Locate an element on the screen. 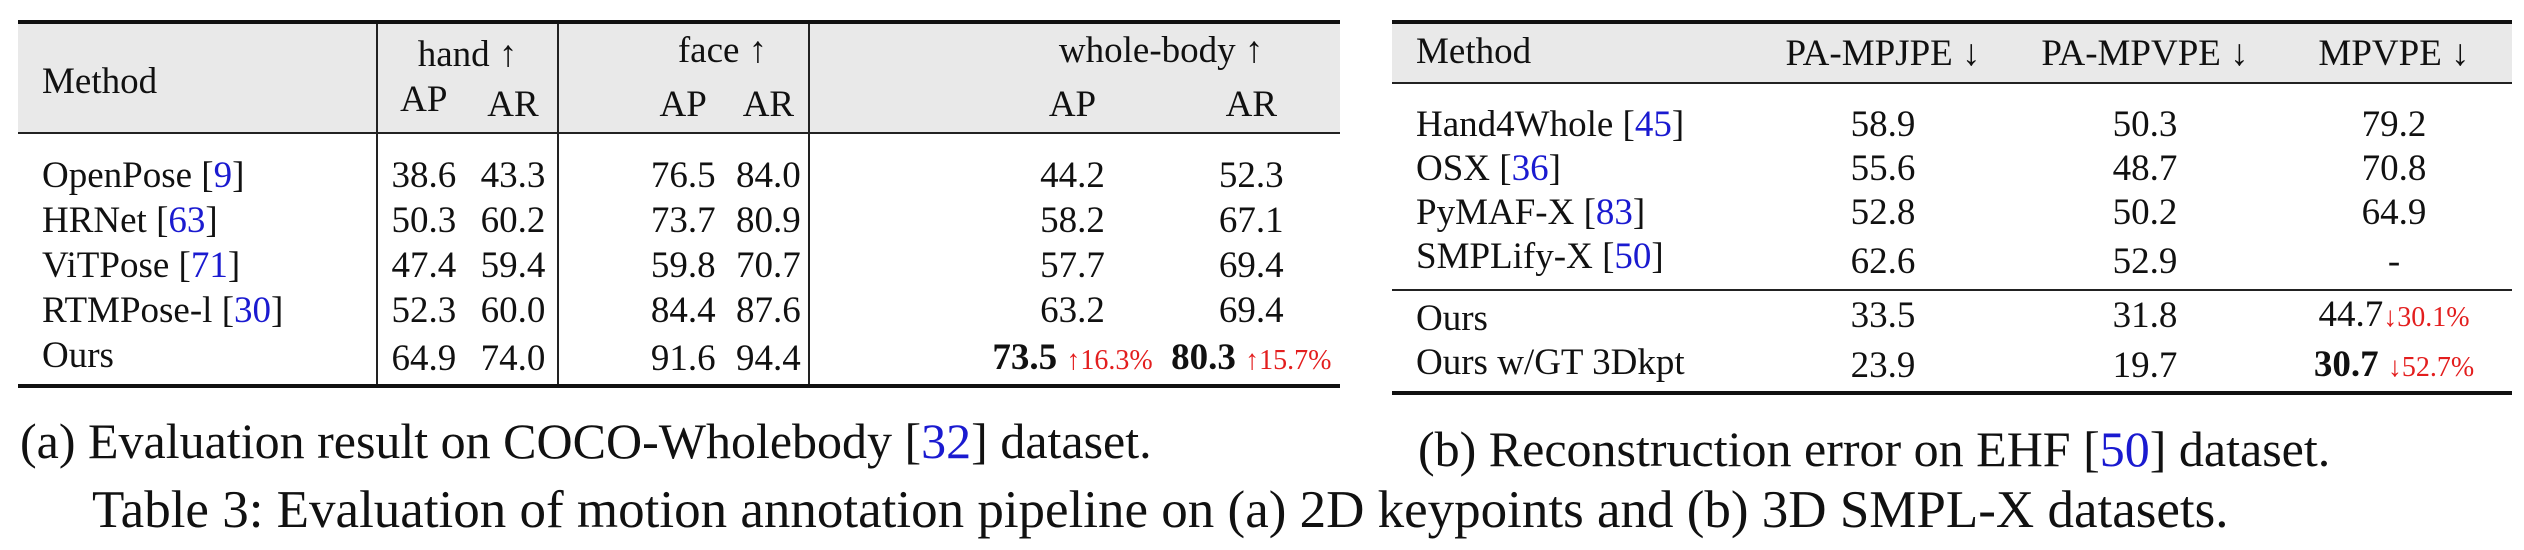 Image resolution: width=2524 pixels, height=550 pixels. gain-badge: ↑15.7% is located at coordinates (1288, 360).